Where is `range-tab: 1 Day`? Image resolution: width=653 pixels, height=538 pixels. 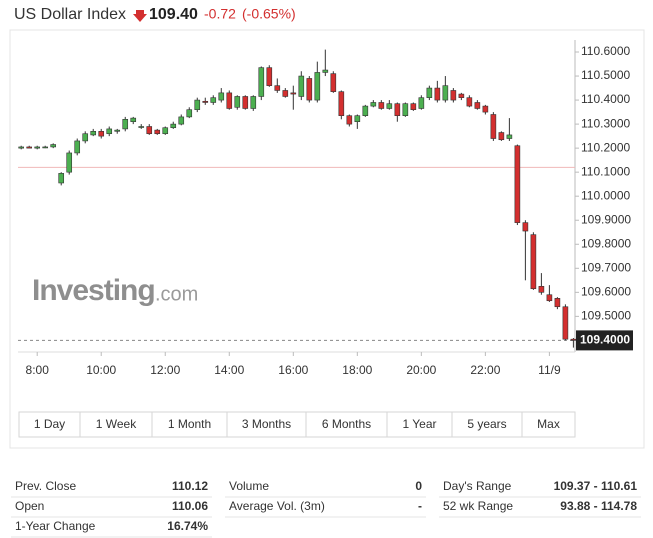
range-tab: 1 Day is located at coordinates (49, 424).